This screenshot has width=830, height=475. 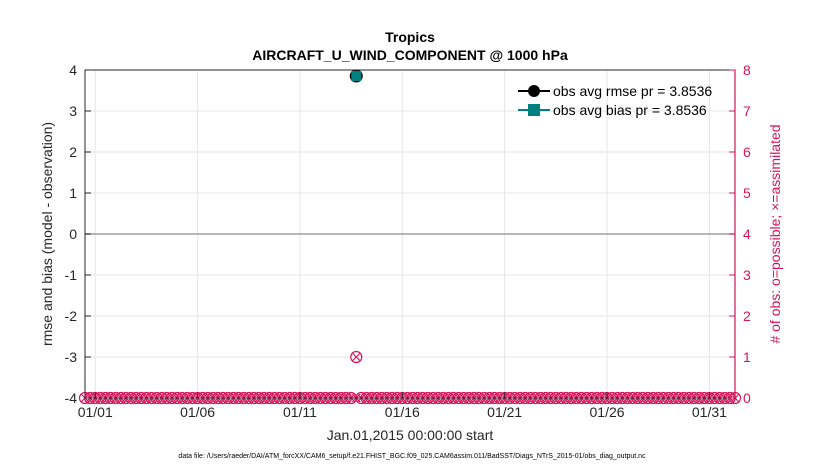 What do you see at coordinates (410, 37) in the screenshot?
I see `chart-title: Tropics` at bounding box center [410, 37].